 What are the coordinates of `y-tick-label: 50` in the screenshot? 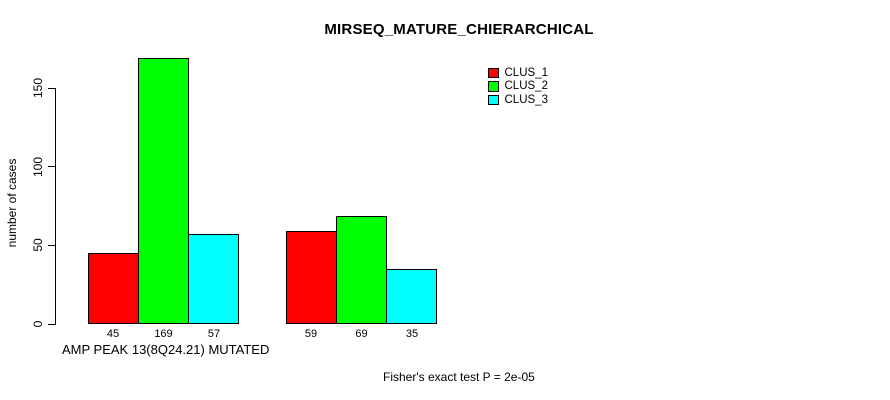 It's located at (38, 245).